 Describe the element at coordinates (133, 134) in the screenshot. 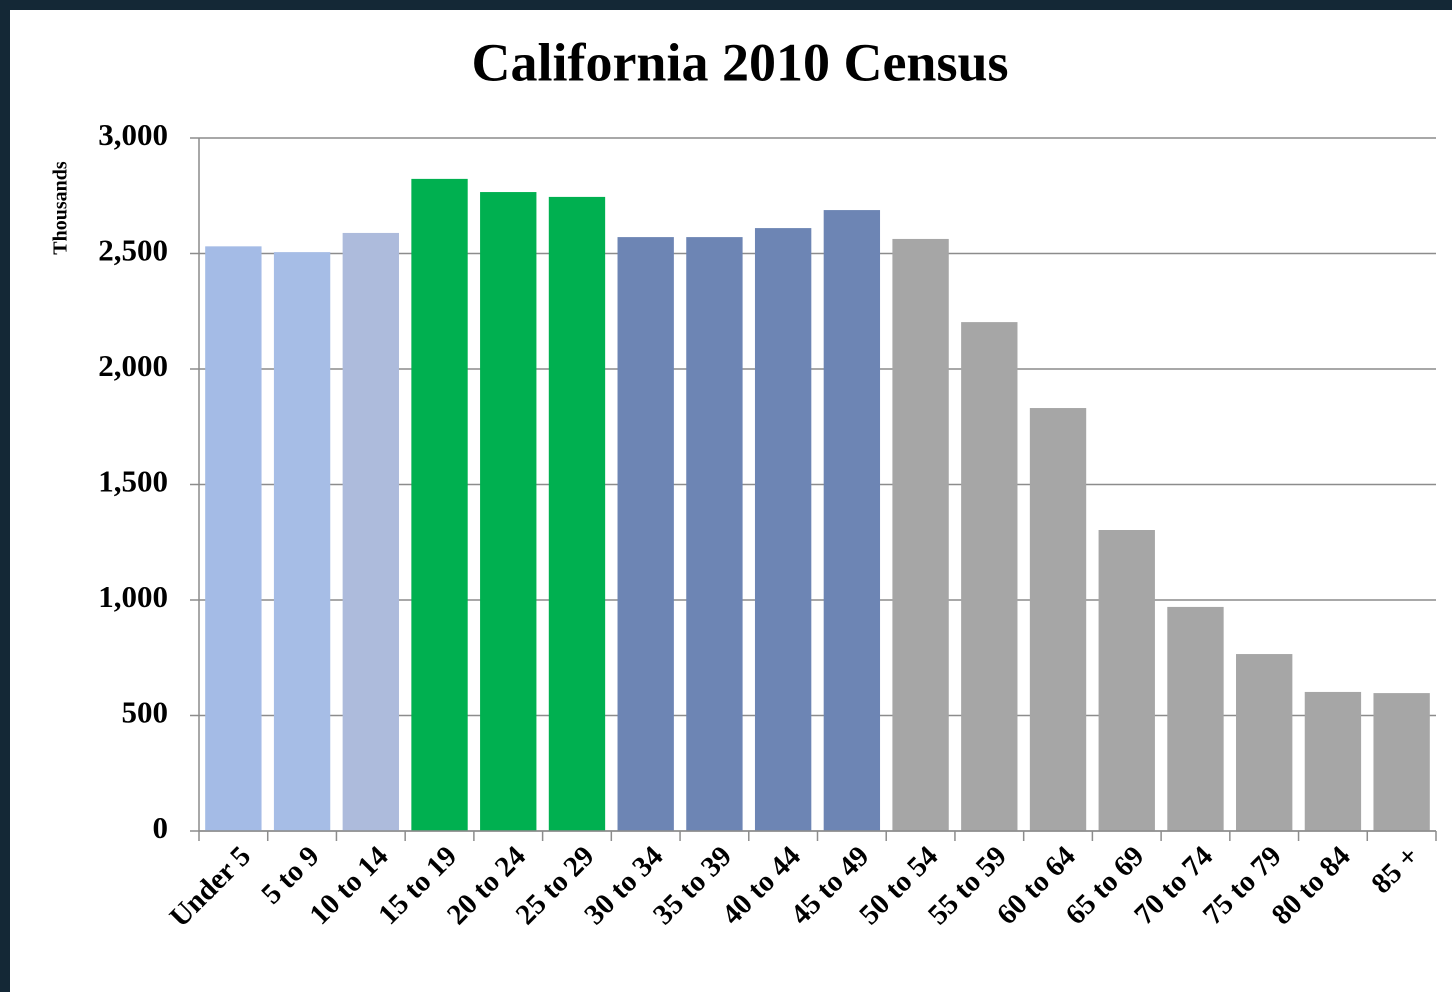

I see `y-tick-label: 3,000` at that location.